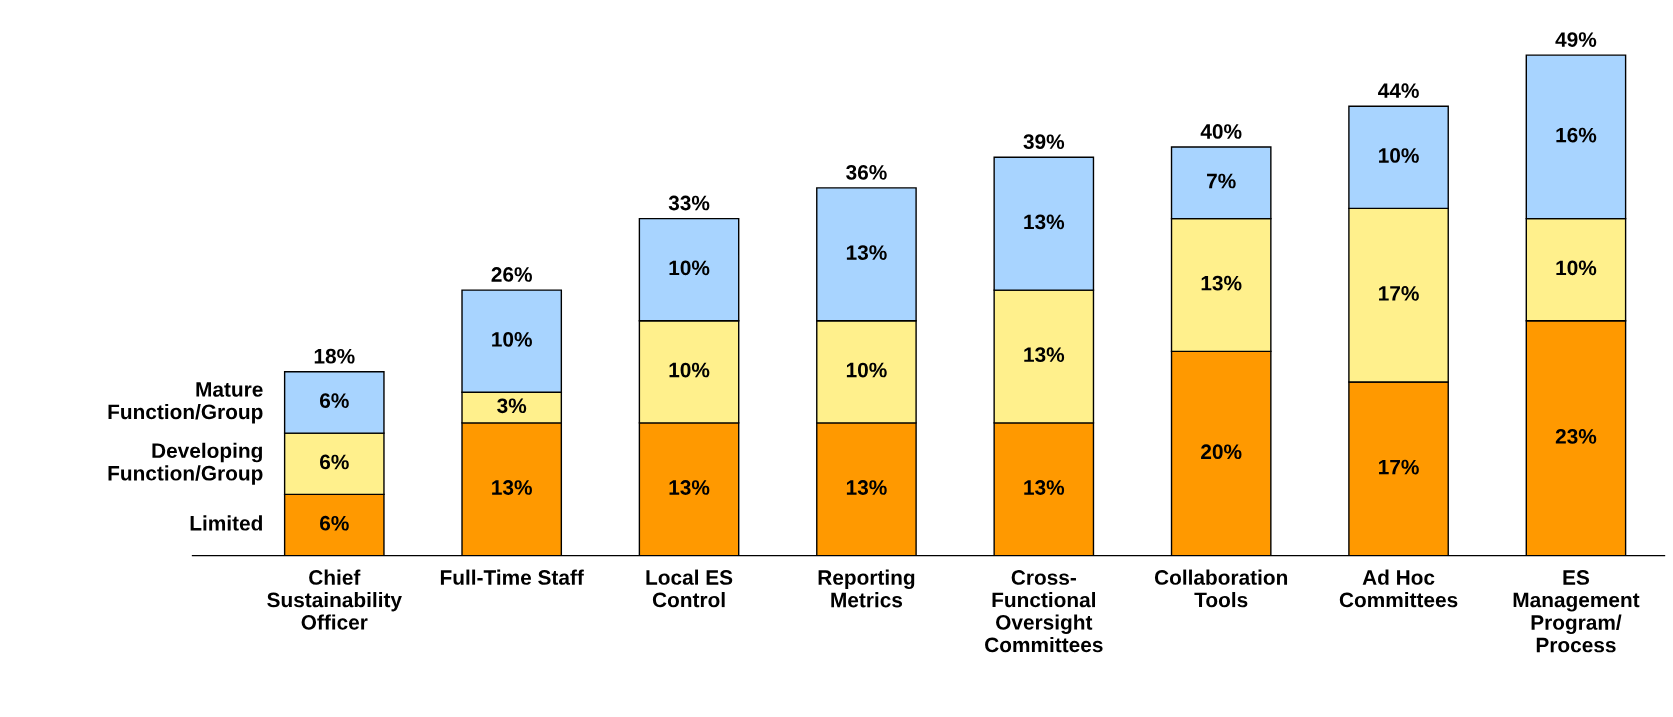  I want to click on data-label: 23%, so click(1576, 436).